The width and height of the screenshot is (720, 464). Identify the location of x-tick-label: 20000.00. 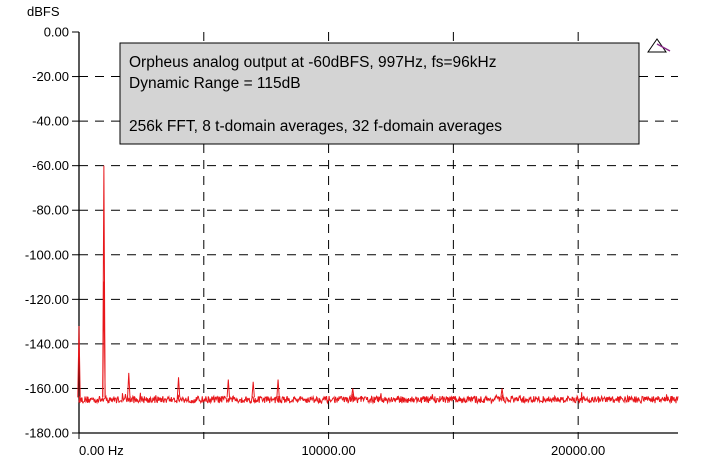
(578, 450).